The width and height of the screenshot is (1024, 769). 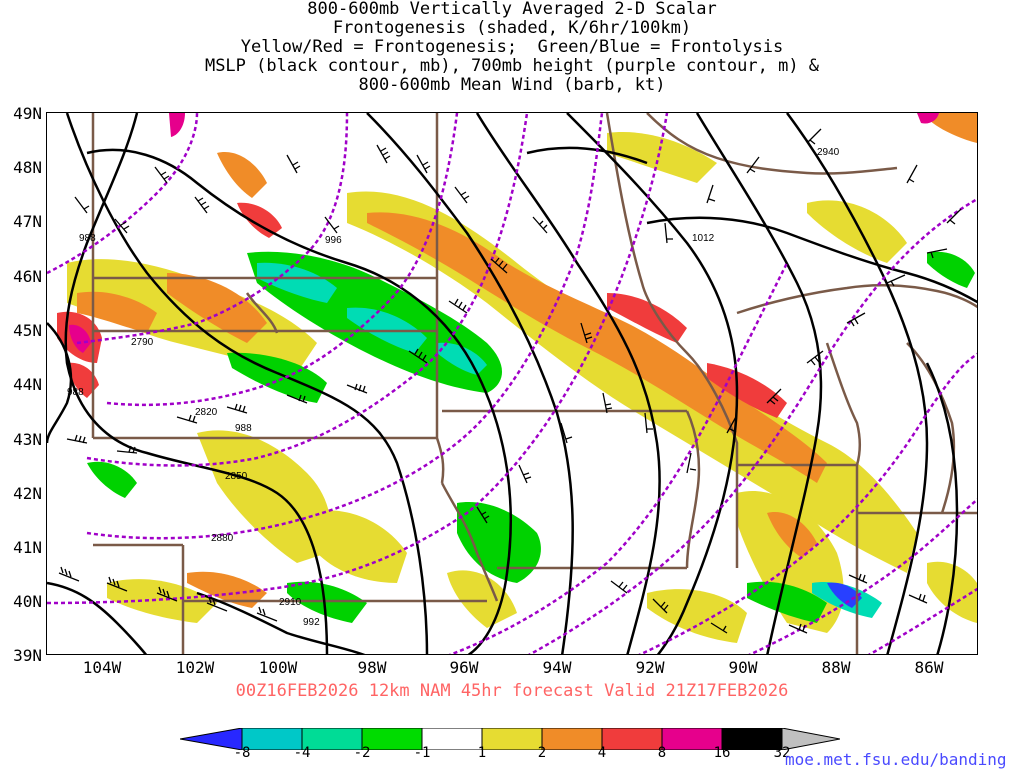 I want to click on colorbar-label-8: 8, so click(x=662, y=753).